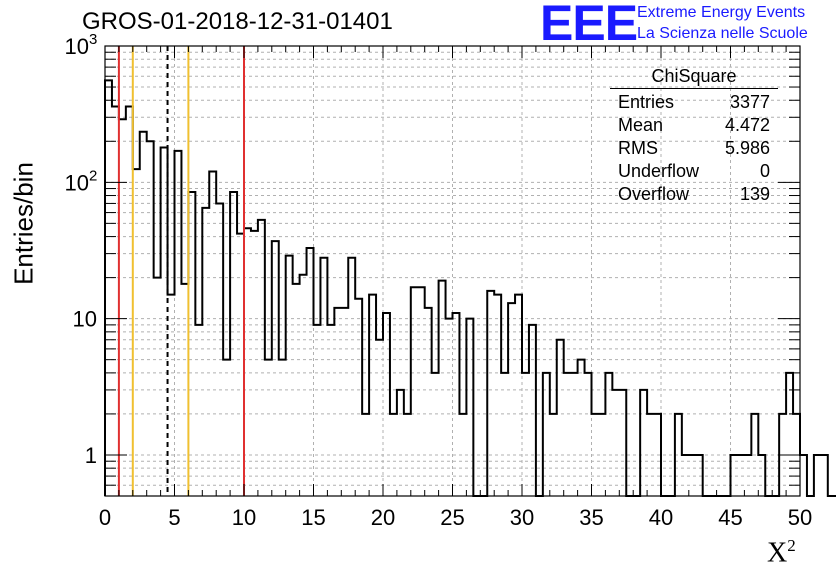 Image resolution: width=836 pixels, height=572 pixels. Describe the element at coordinates (721, 12) in the screenshot. I see `logo-line-1: Extreme Energy Events` at that location.